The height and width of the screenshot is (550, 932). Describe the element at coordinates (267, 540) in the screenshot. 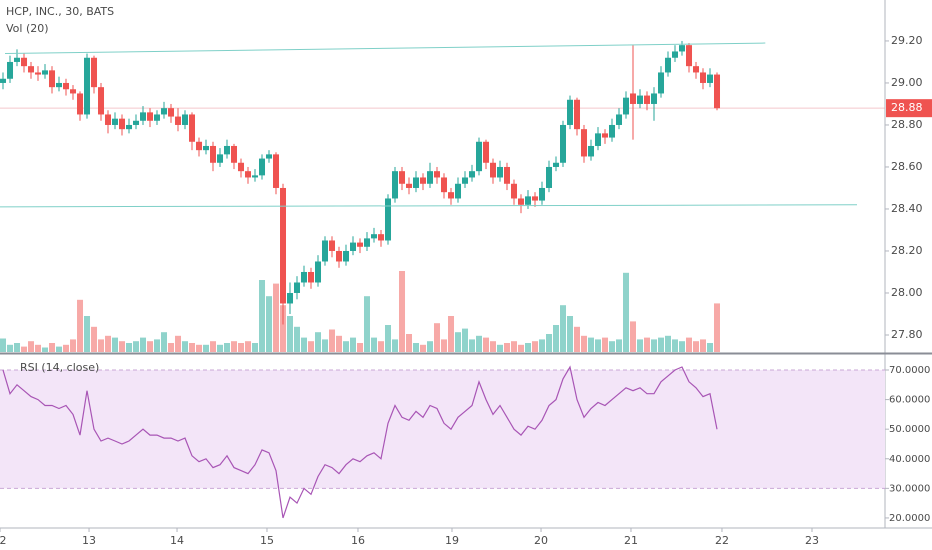

I see `x-tick-label: 15` at that location.